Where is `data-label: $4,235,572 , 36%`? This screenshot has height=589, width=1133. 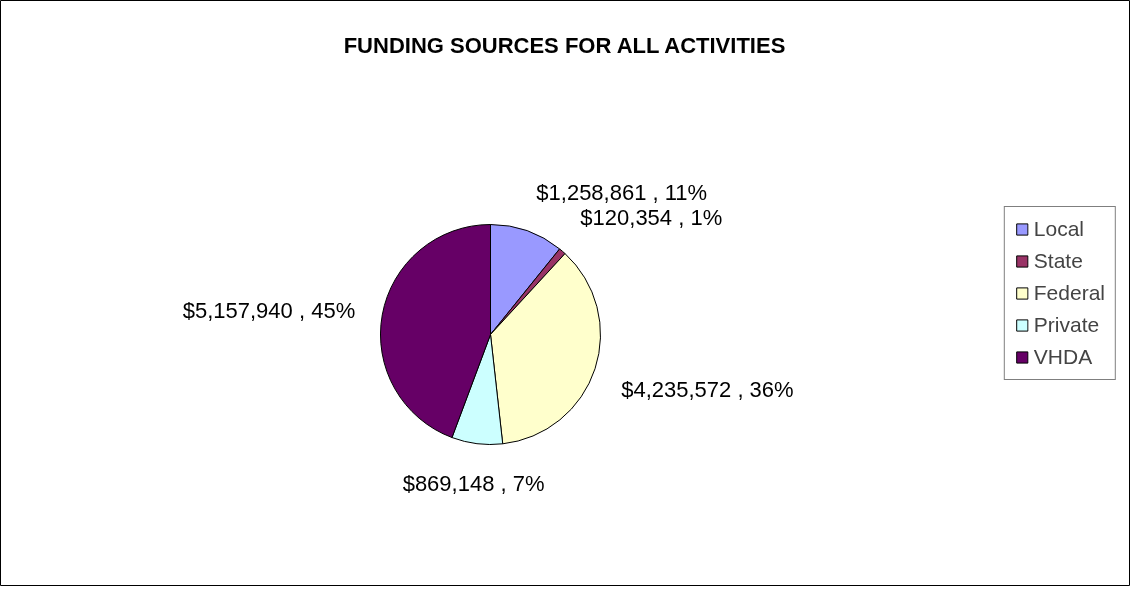
data-label: $4,235,572 , 36% is located at coordinates (707, 390).